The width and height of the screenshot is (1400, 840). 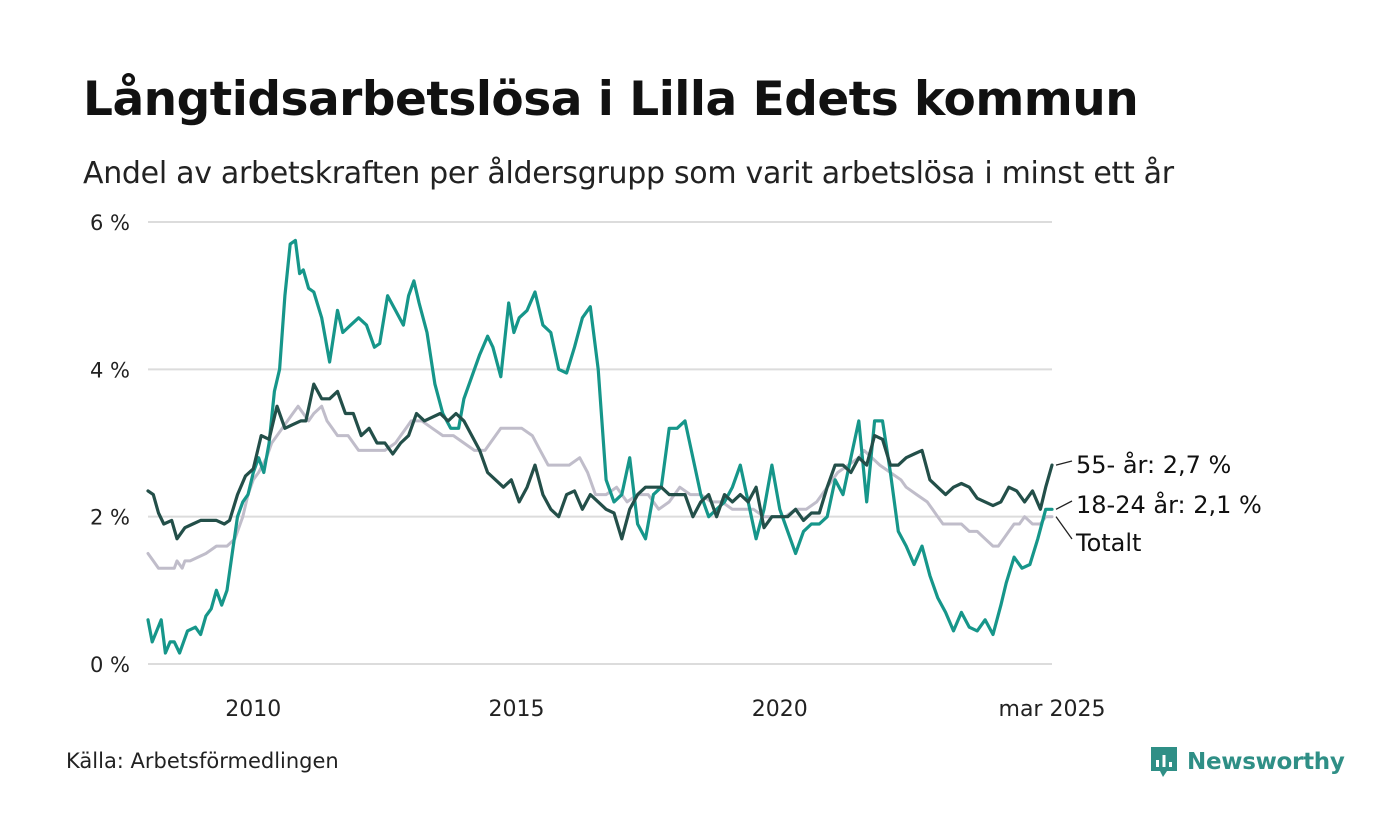 I want to click on series-end-label-age55: 55- år: 2,7 %, so click(x=1153, y=464).